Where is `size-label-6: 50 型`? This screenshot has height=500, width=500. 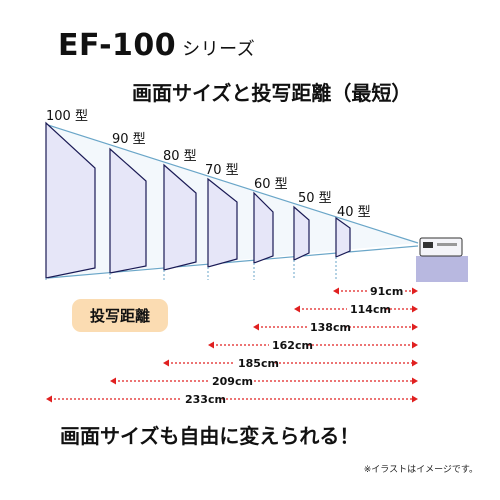
size-label-6: 50 型 is located at coordinates (315, 198).